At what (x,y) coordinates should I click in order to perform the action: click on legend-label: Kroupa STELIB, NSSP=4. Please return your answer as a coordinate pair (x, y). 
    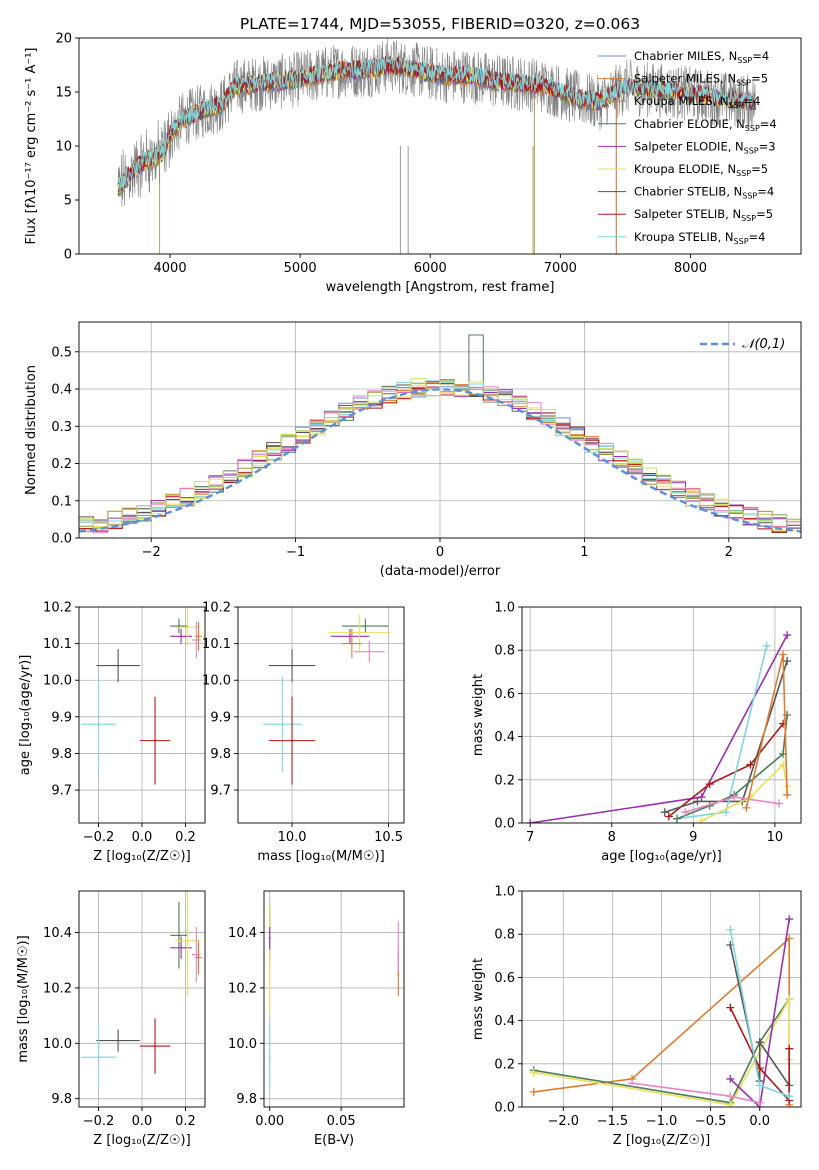
    Looking at the image, I should click on (699, 238).